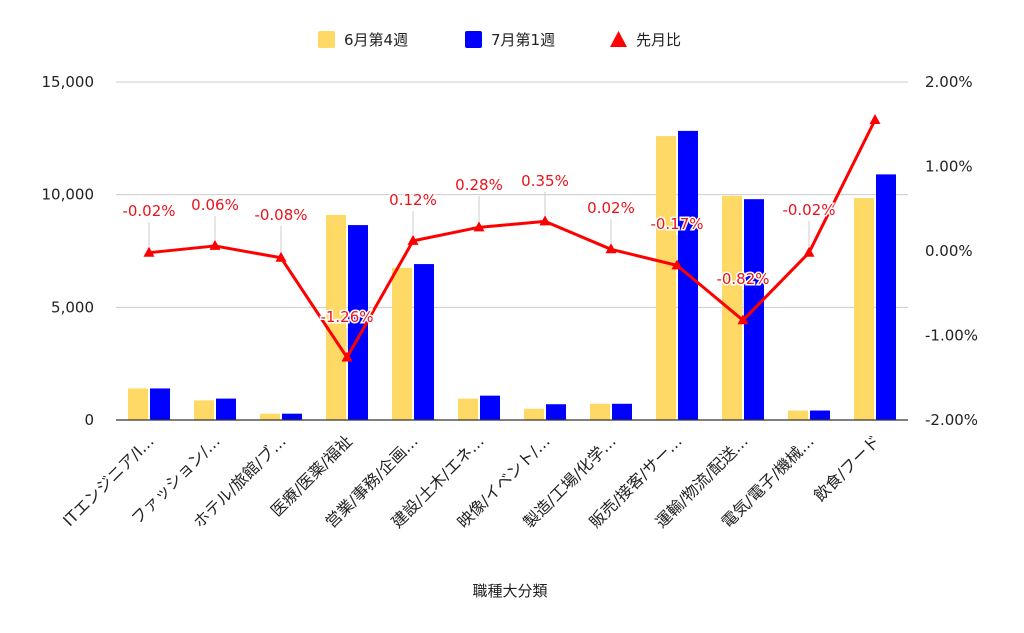 The height and width of the screenshot is (633, 1024). What do you see at coordinates (676, 224) in the screenshot?
I see `data-label: -0.17%` at bounding box center [676, 224].